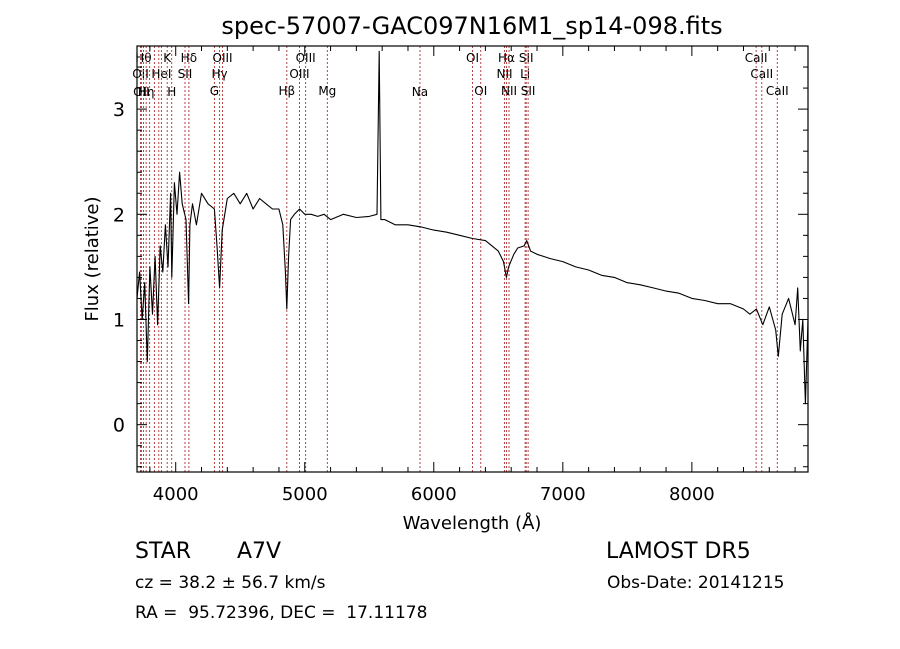 The width and height of the screenshot is (900, 649). What do you see at coordinates (143, 58) in the screenshot?
I see `line-marker-label: Hθ` at bounding box center [143, 58].